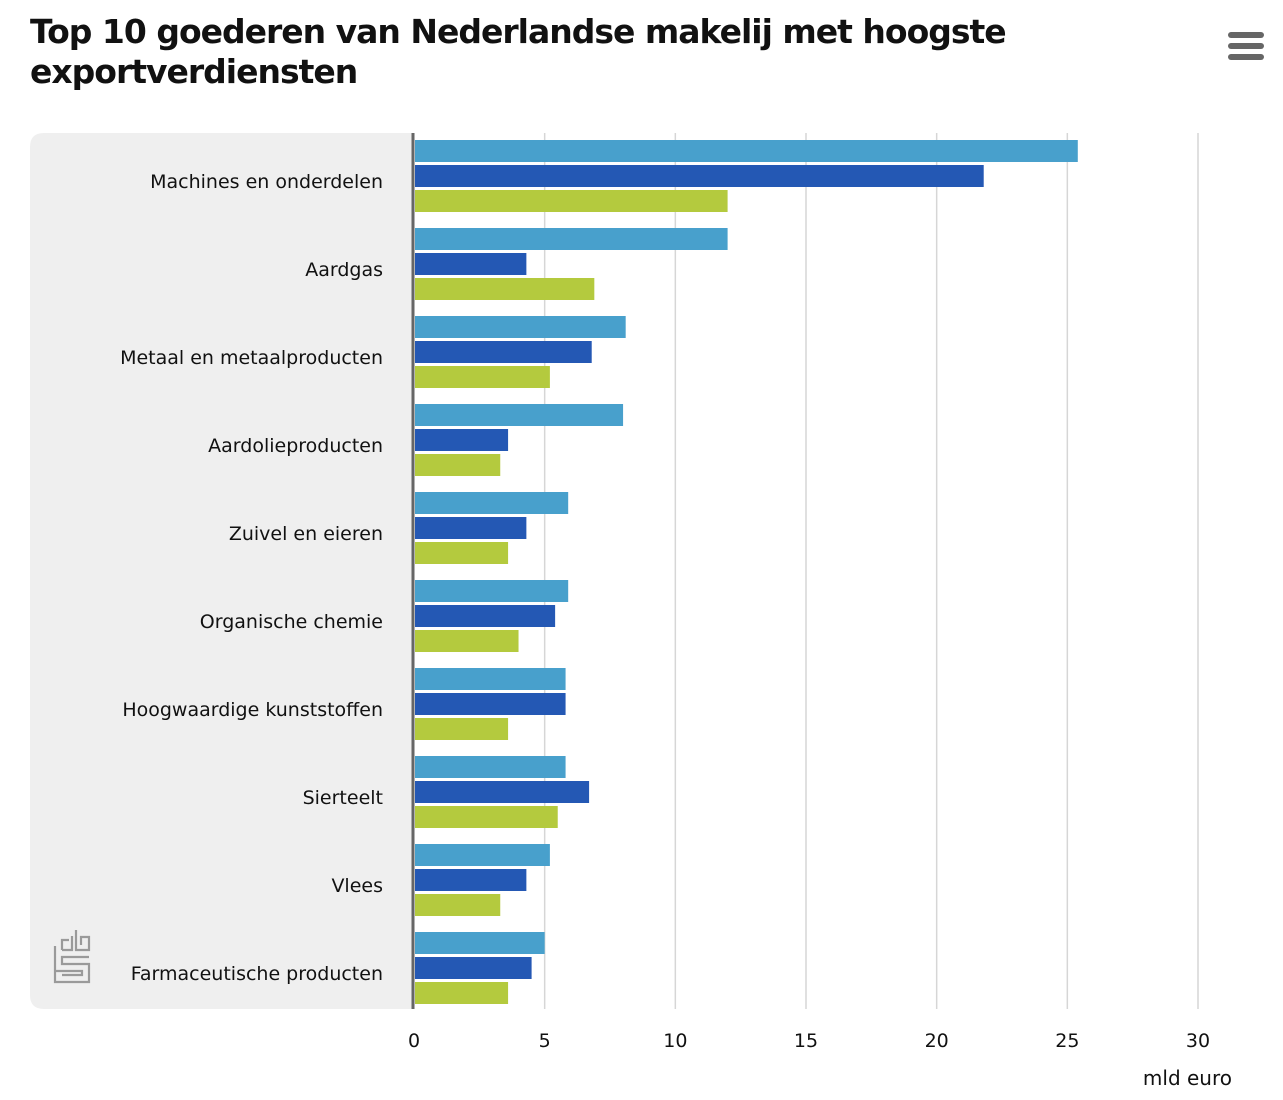 This screenshot has width=1283, height=1100. I want to click on x-axis-label: mld euro, so click(1187, 1078).